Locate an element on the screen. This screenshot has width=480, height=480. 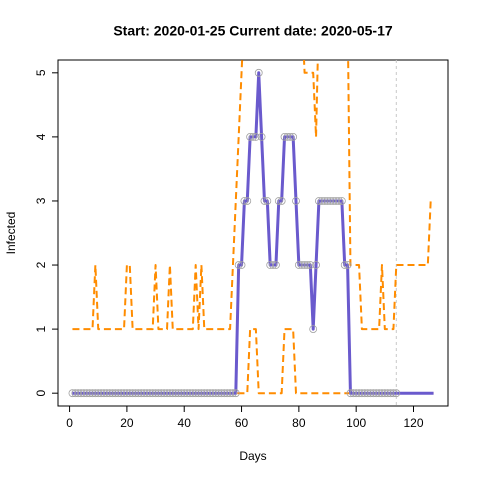
x-tick-label: 100 is located at coordinates (356, 423).